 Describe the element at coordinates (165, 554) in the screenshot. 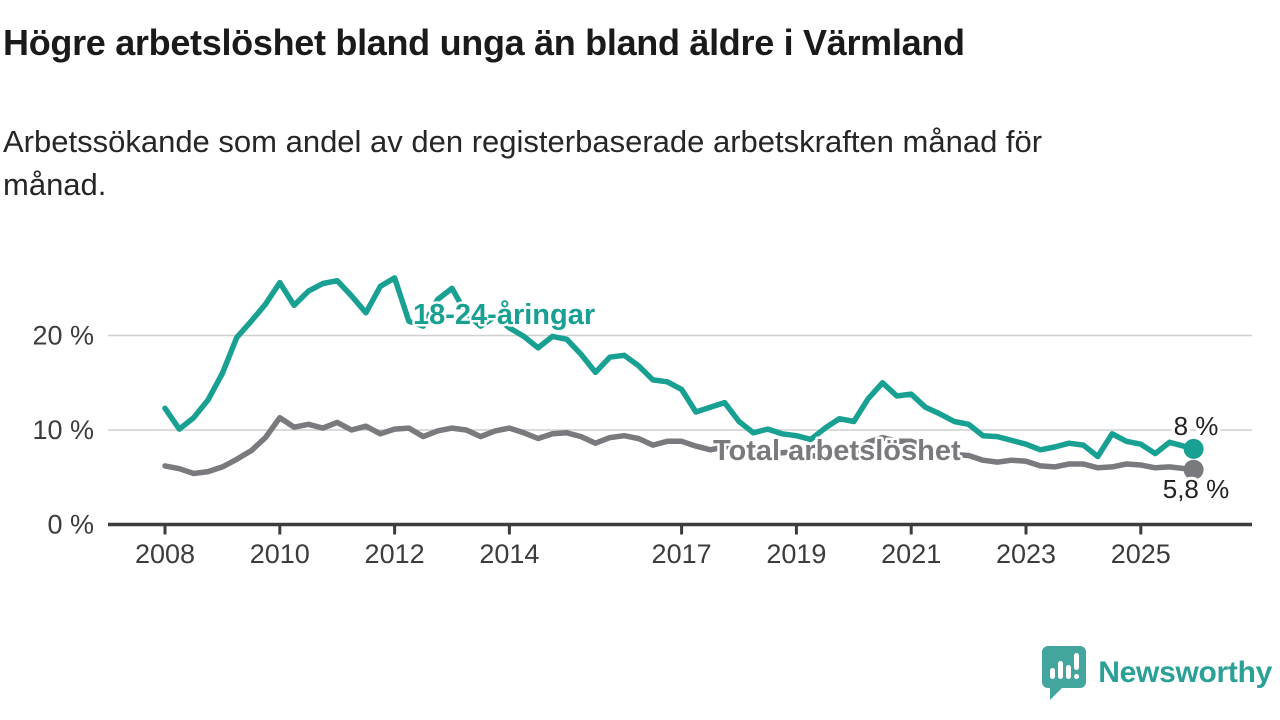

I see `x-tick-label-2008: 2008` at that location.